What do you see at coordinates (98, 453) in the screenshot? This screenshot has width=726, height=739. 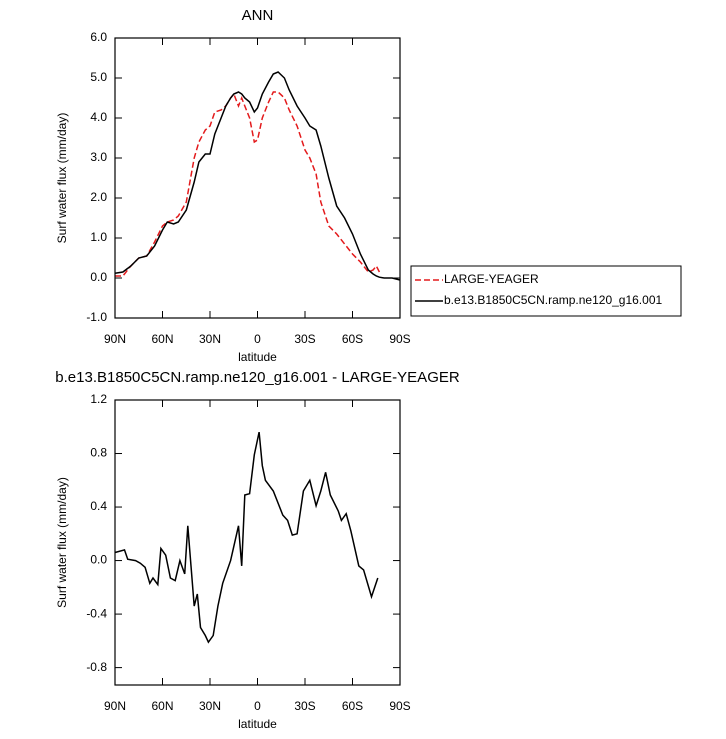 I see `y-tick-label: 0.8` at bounding box center [98, 453].